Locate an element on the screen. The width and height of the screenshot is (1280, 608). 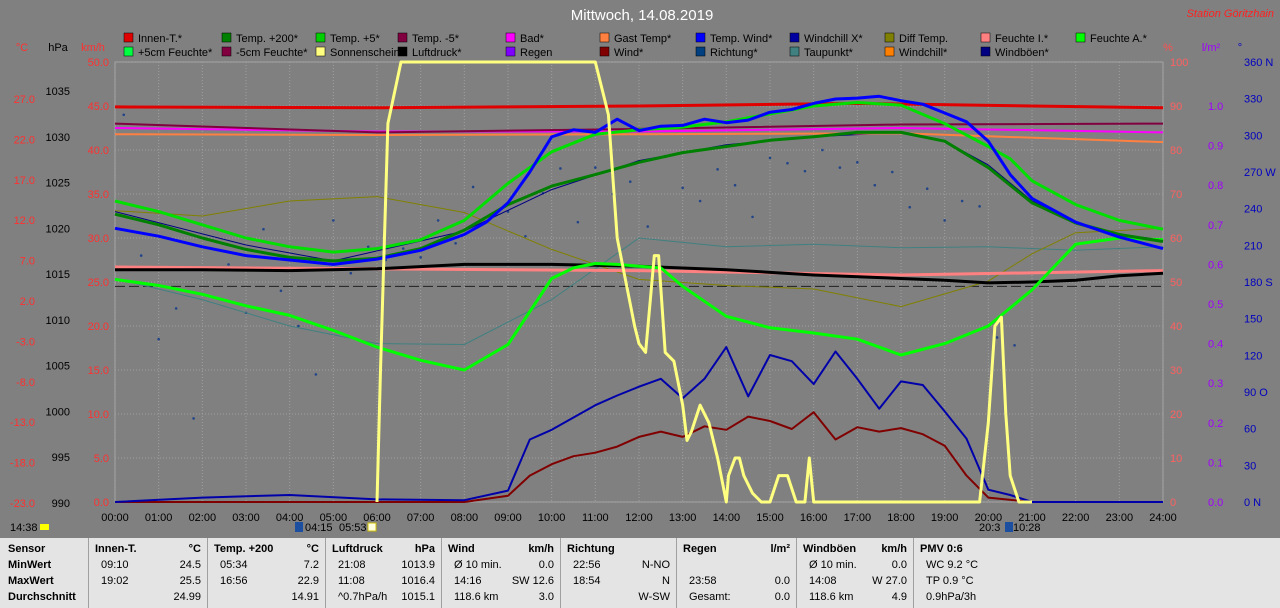
series-innen-t is located at coordinates (639, 105).